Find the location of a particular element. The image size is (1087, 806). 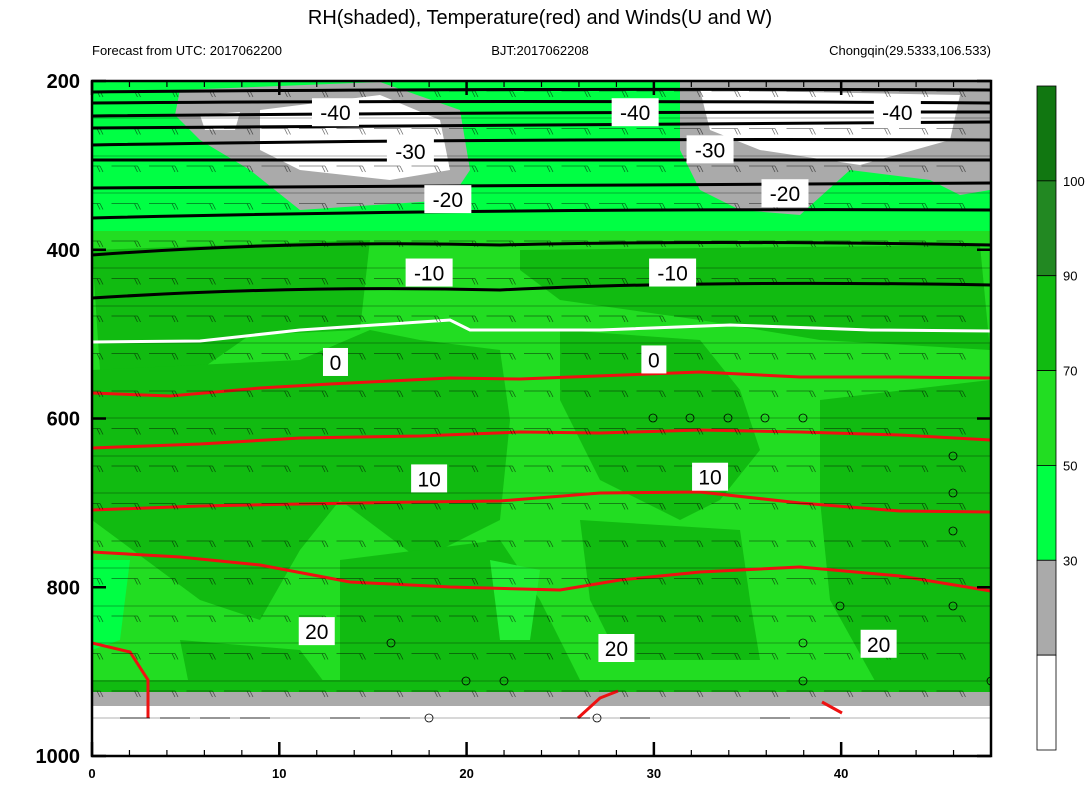

contour-label: 10 is located at coordinates (710, 476).